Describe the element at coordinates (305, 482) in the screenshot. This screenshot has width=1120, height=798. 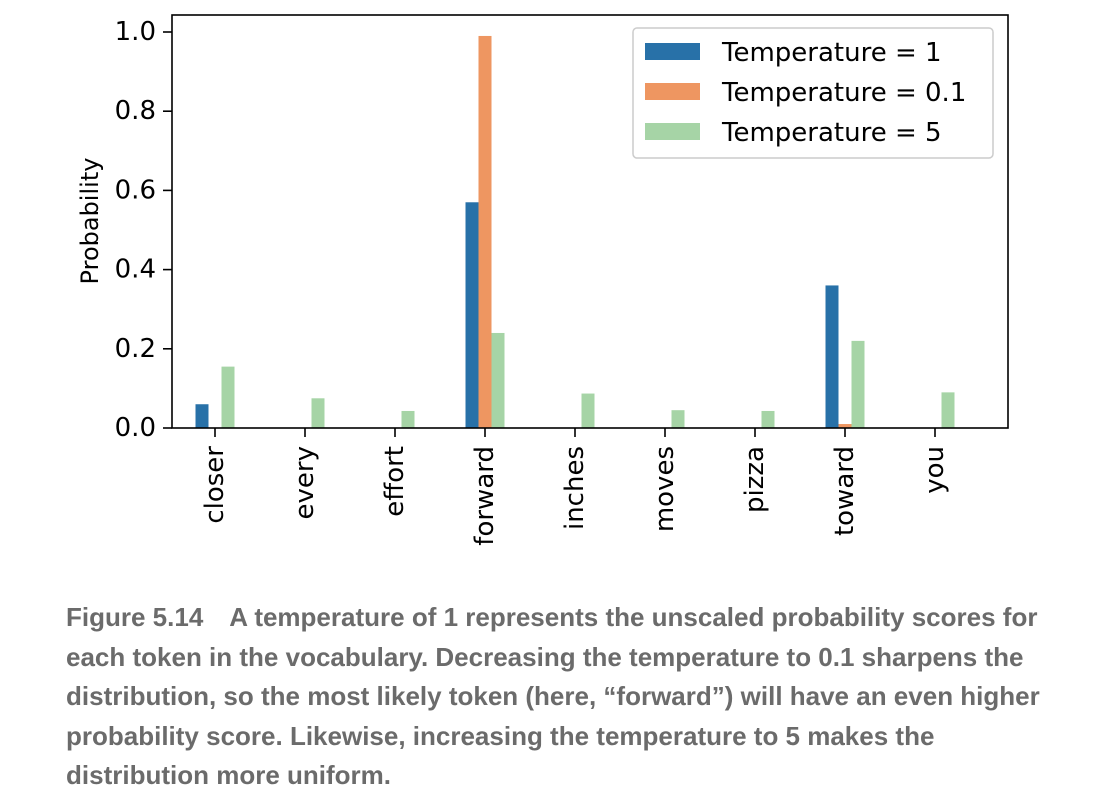
I see `x-tick-label-every: every` at that location.